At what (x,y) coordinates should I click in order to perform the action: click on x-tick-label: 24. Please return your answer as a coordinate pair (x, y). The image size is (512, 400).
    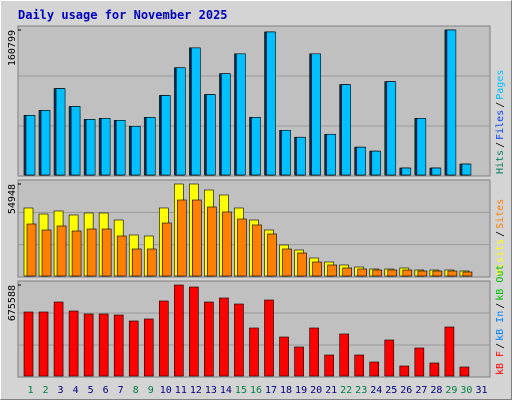
    Looking at the image, I should click on (376, 390).